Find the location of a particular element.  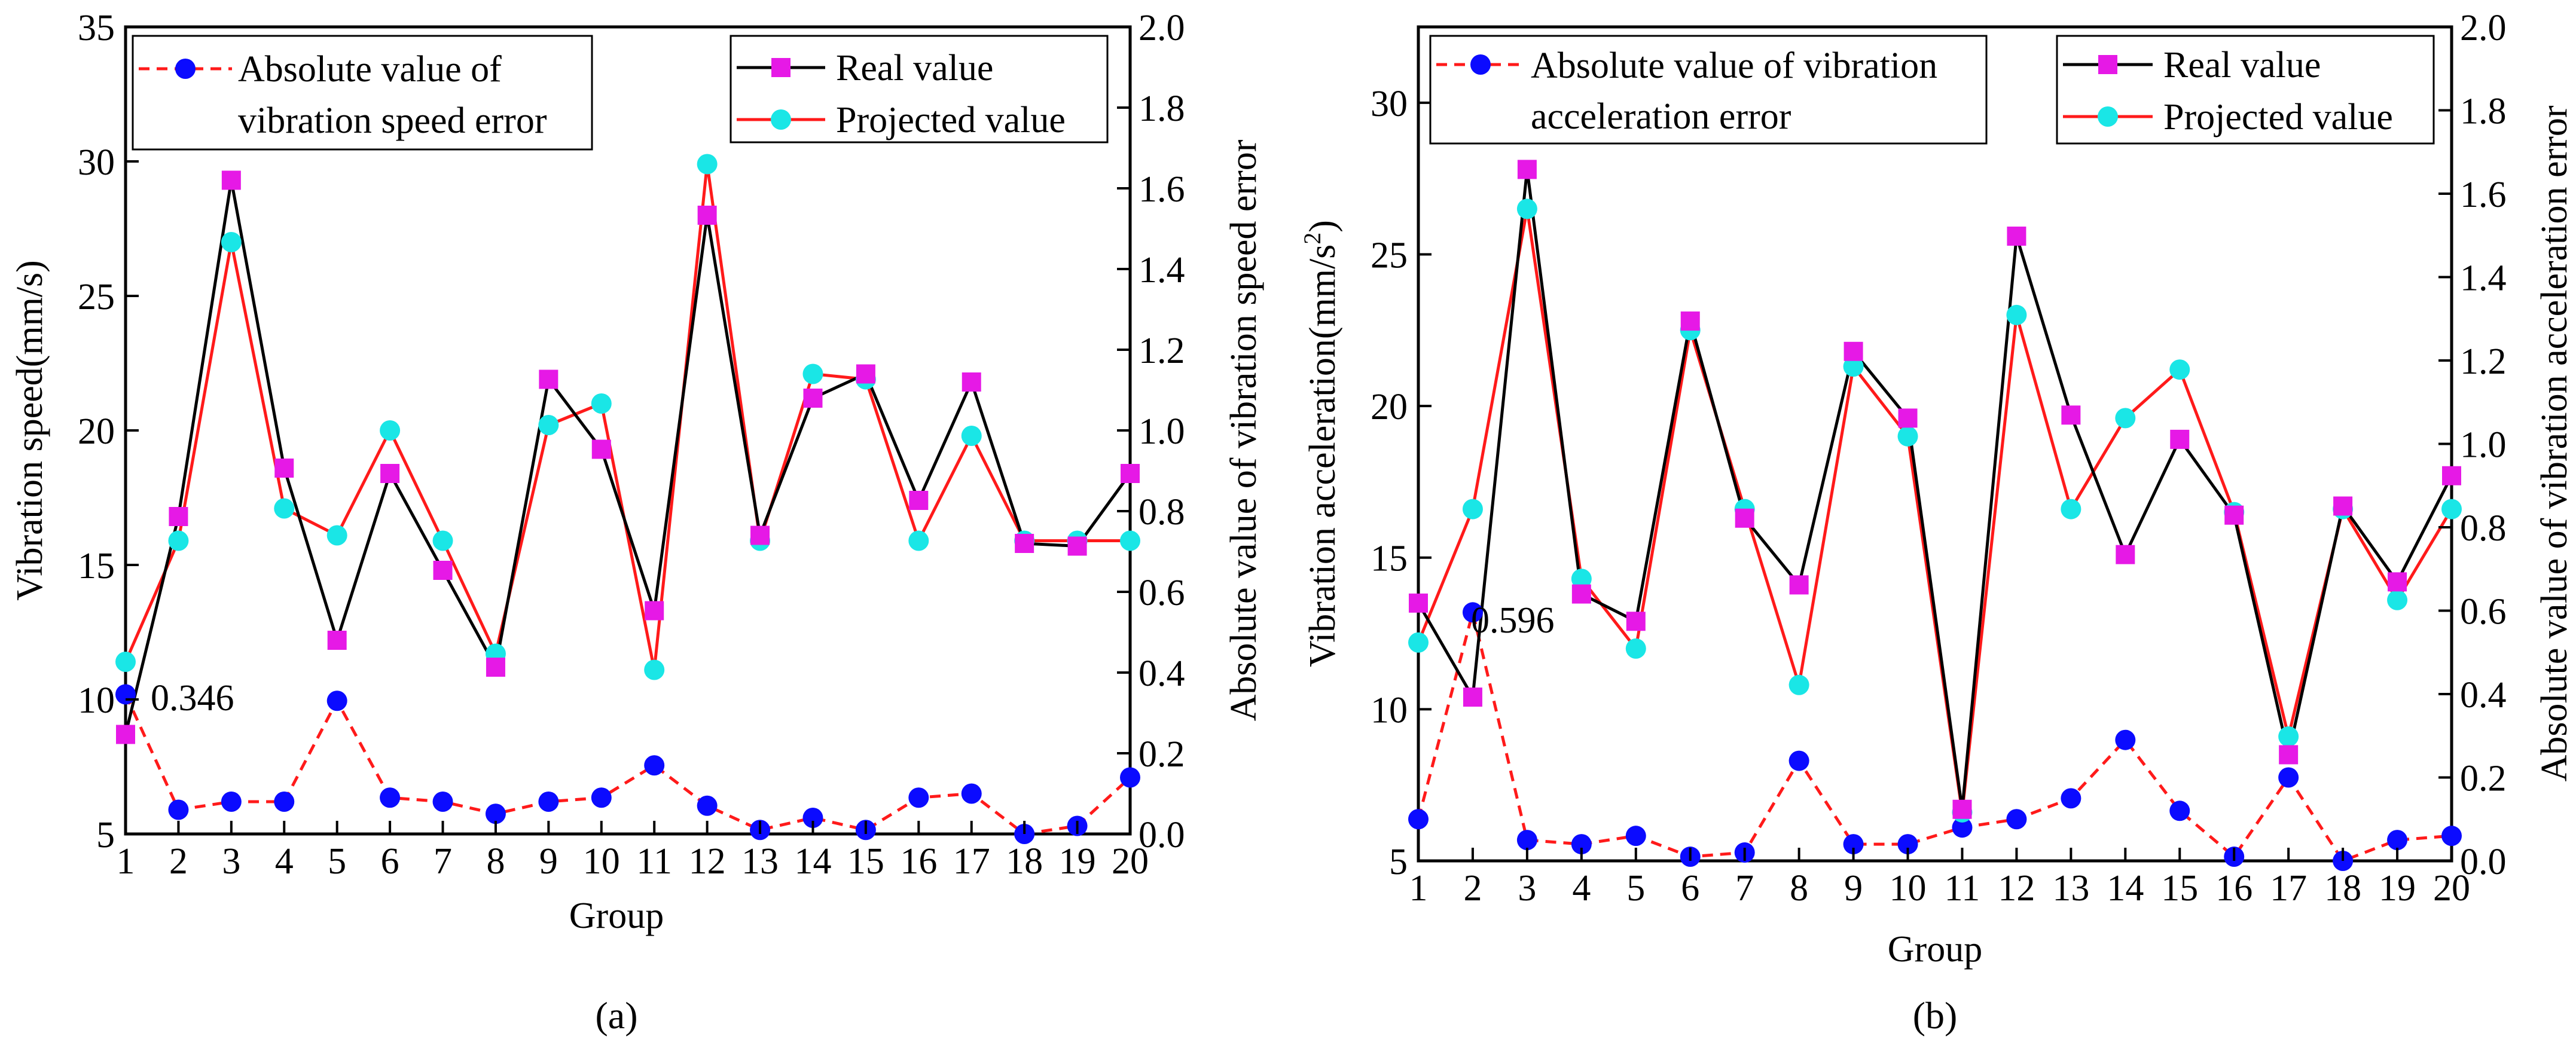

y-tick-label-left-b-2: 15 is located at coordinates (1389, 559).